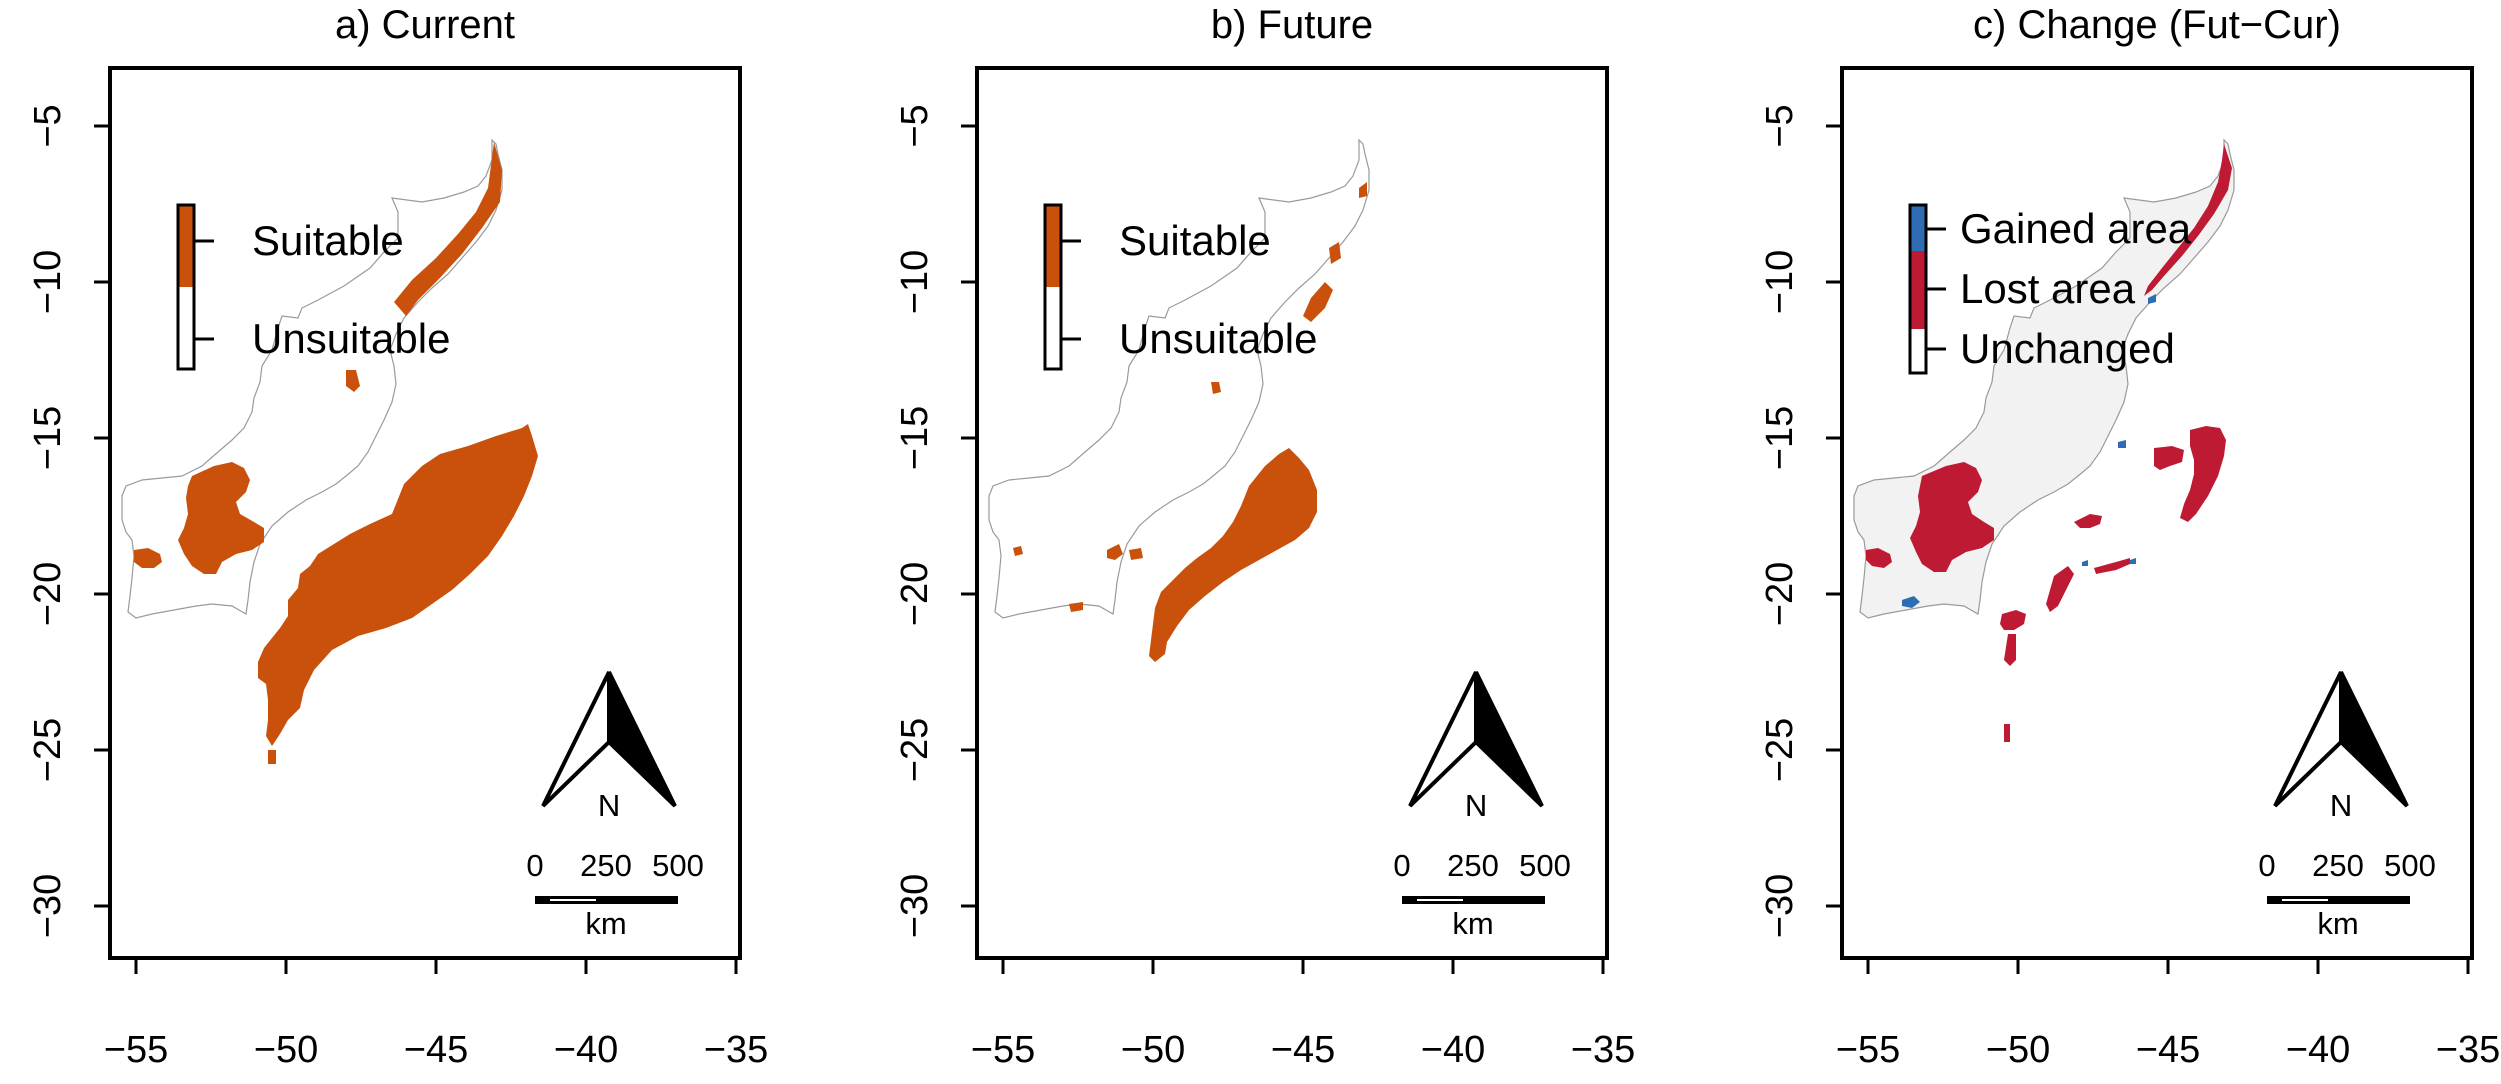 This screenshot has width=2501, height=1084. What do you see at coordinates (2076, 228) in the screenshot?
I see `legend-label: Gained area` at bounding box center [2076, 228].